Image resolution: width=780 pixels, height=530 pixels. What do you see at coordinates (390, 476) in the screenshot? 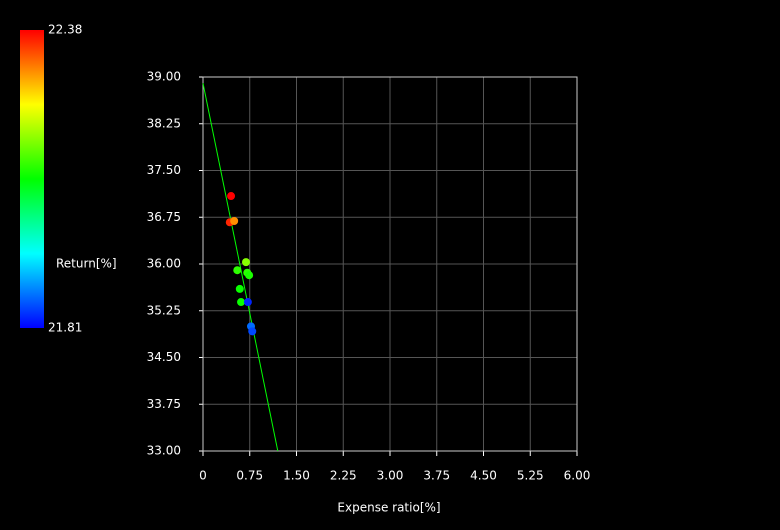
I see `x-tick-label: 3.00` at bounding box center [390, 476].